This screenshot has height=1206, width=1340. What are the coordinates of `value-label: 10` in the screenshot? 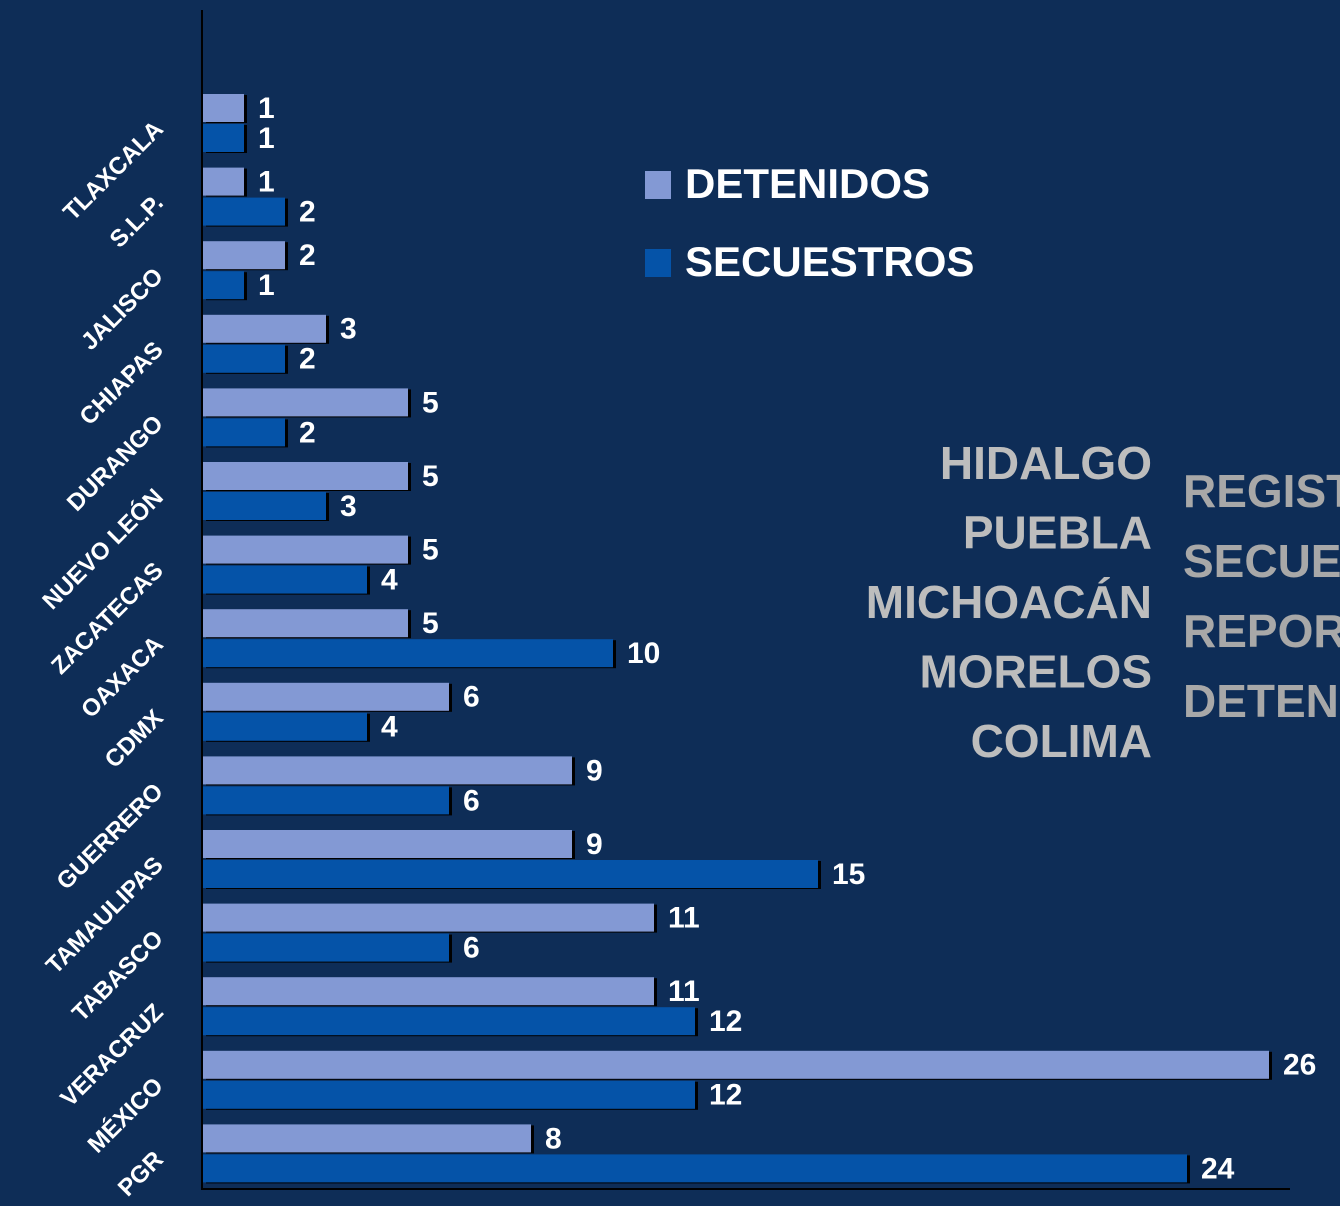 It's located at (643, 653).